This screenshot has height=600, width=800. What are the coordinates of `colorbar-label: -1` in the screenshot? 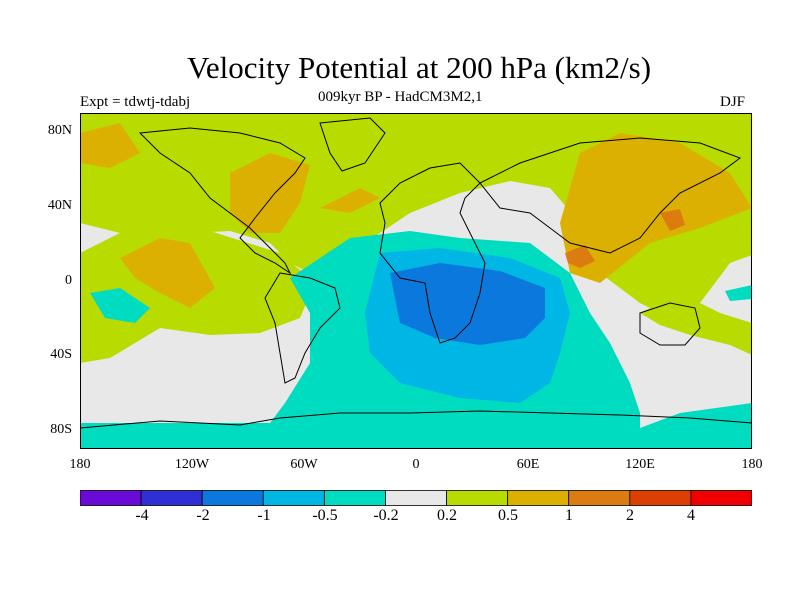 It's located at (264, 515).